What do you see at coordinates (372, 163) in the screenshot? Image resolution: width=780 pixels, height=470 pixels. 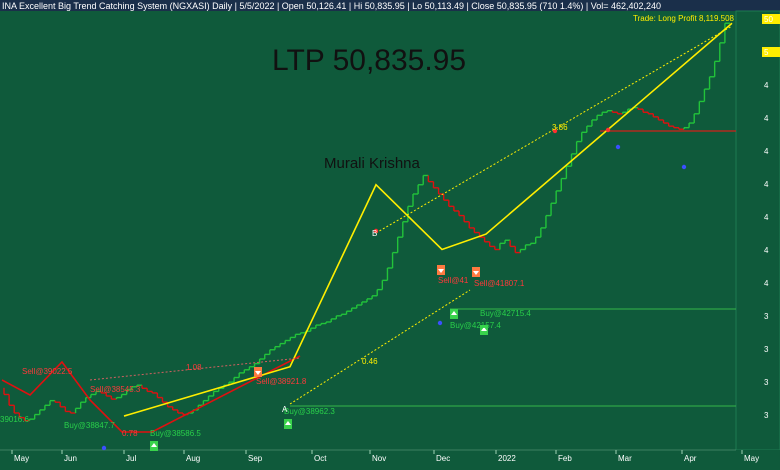 I see `author-label: Murali Krishna` at bounding box center [372, 163].